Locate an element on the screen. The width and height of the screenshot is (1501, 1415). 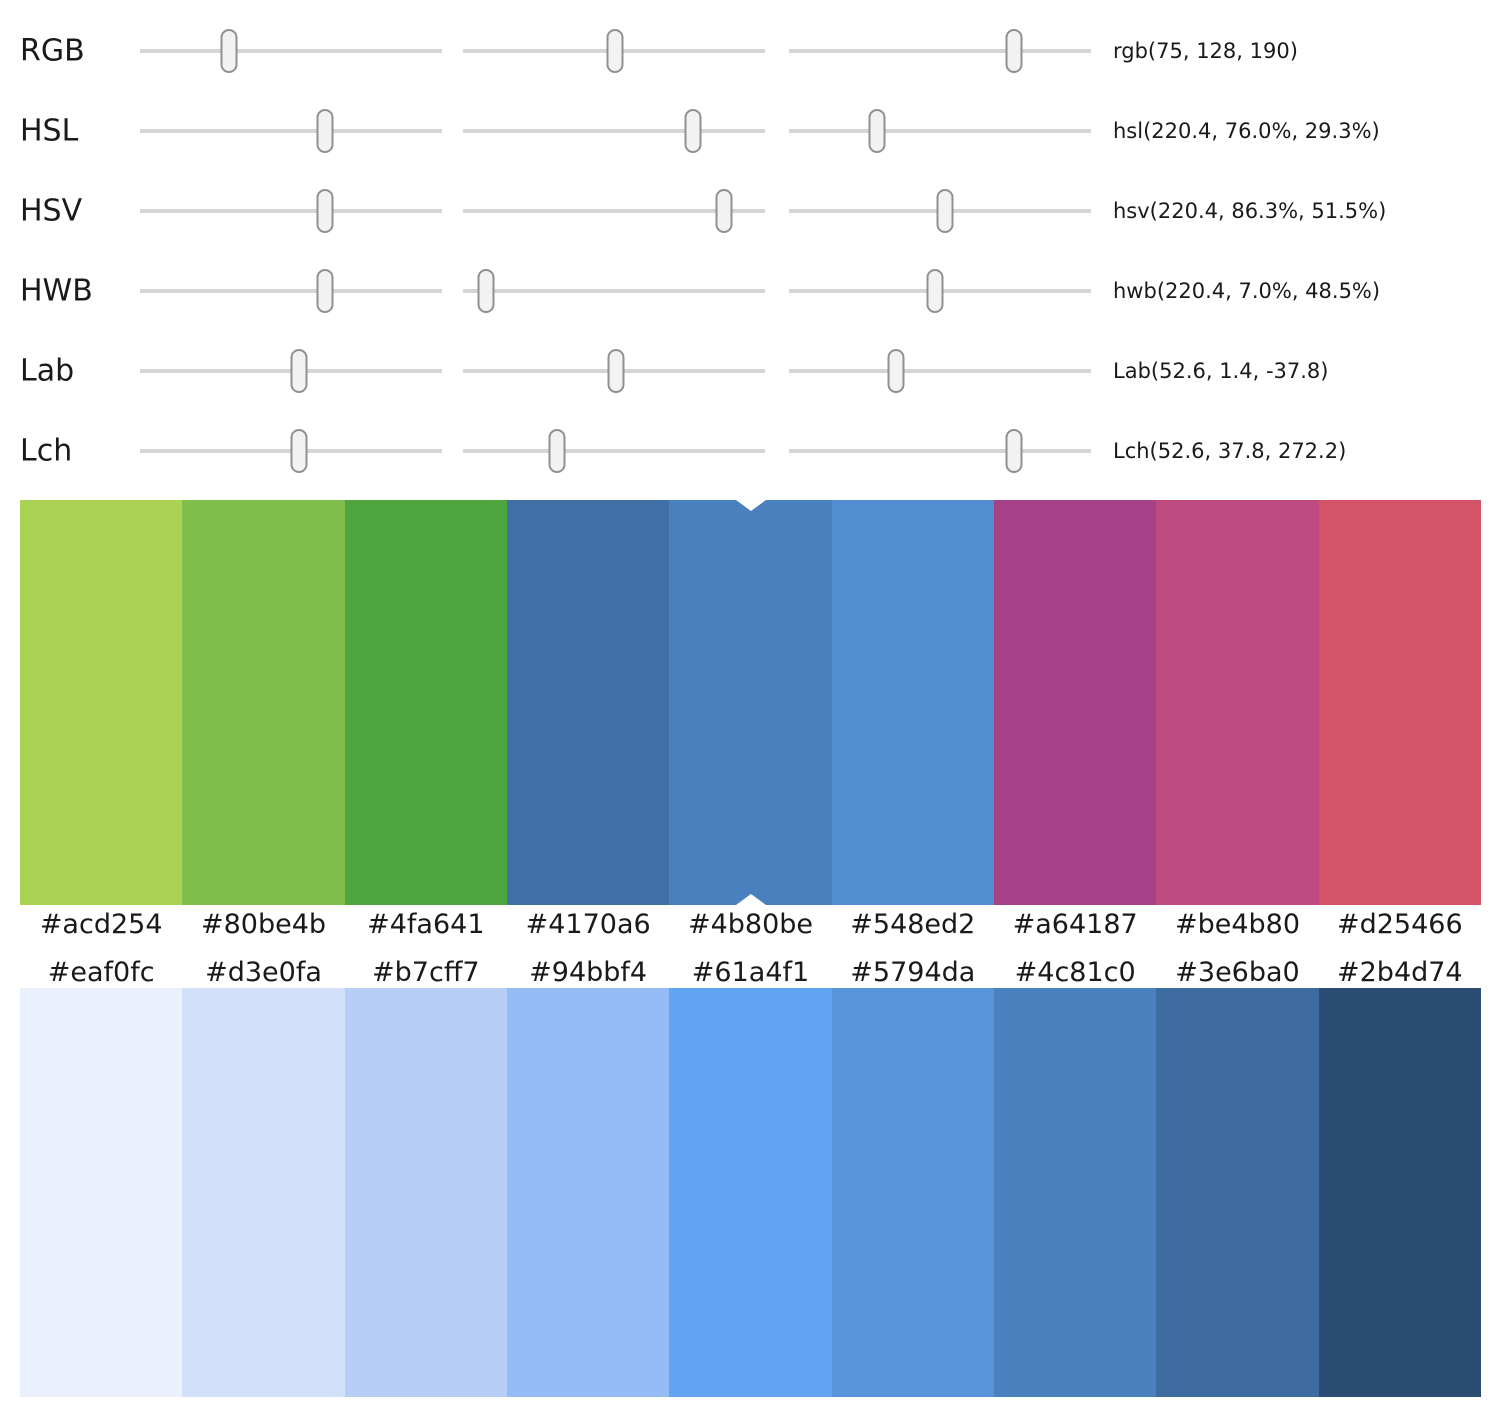
top-hex-label: #be4b80 is located at coordinates (1237, 924).